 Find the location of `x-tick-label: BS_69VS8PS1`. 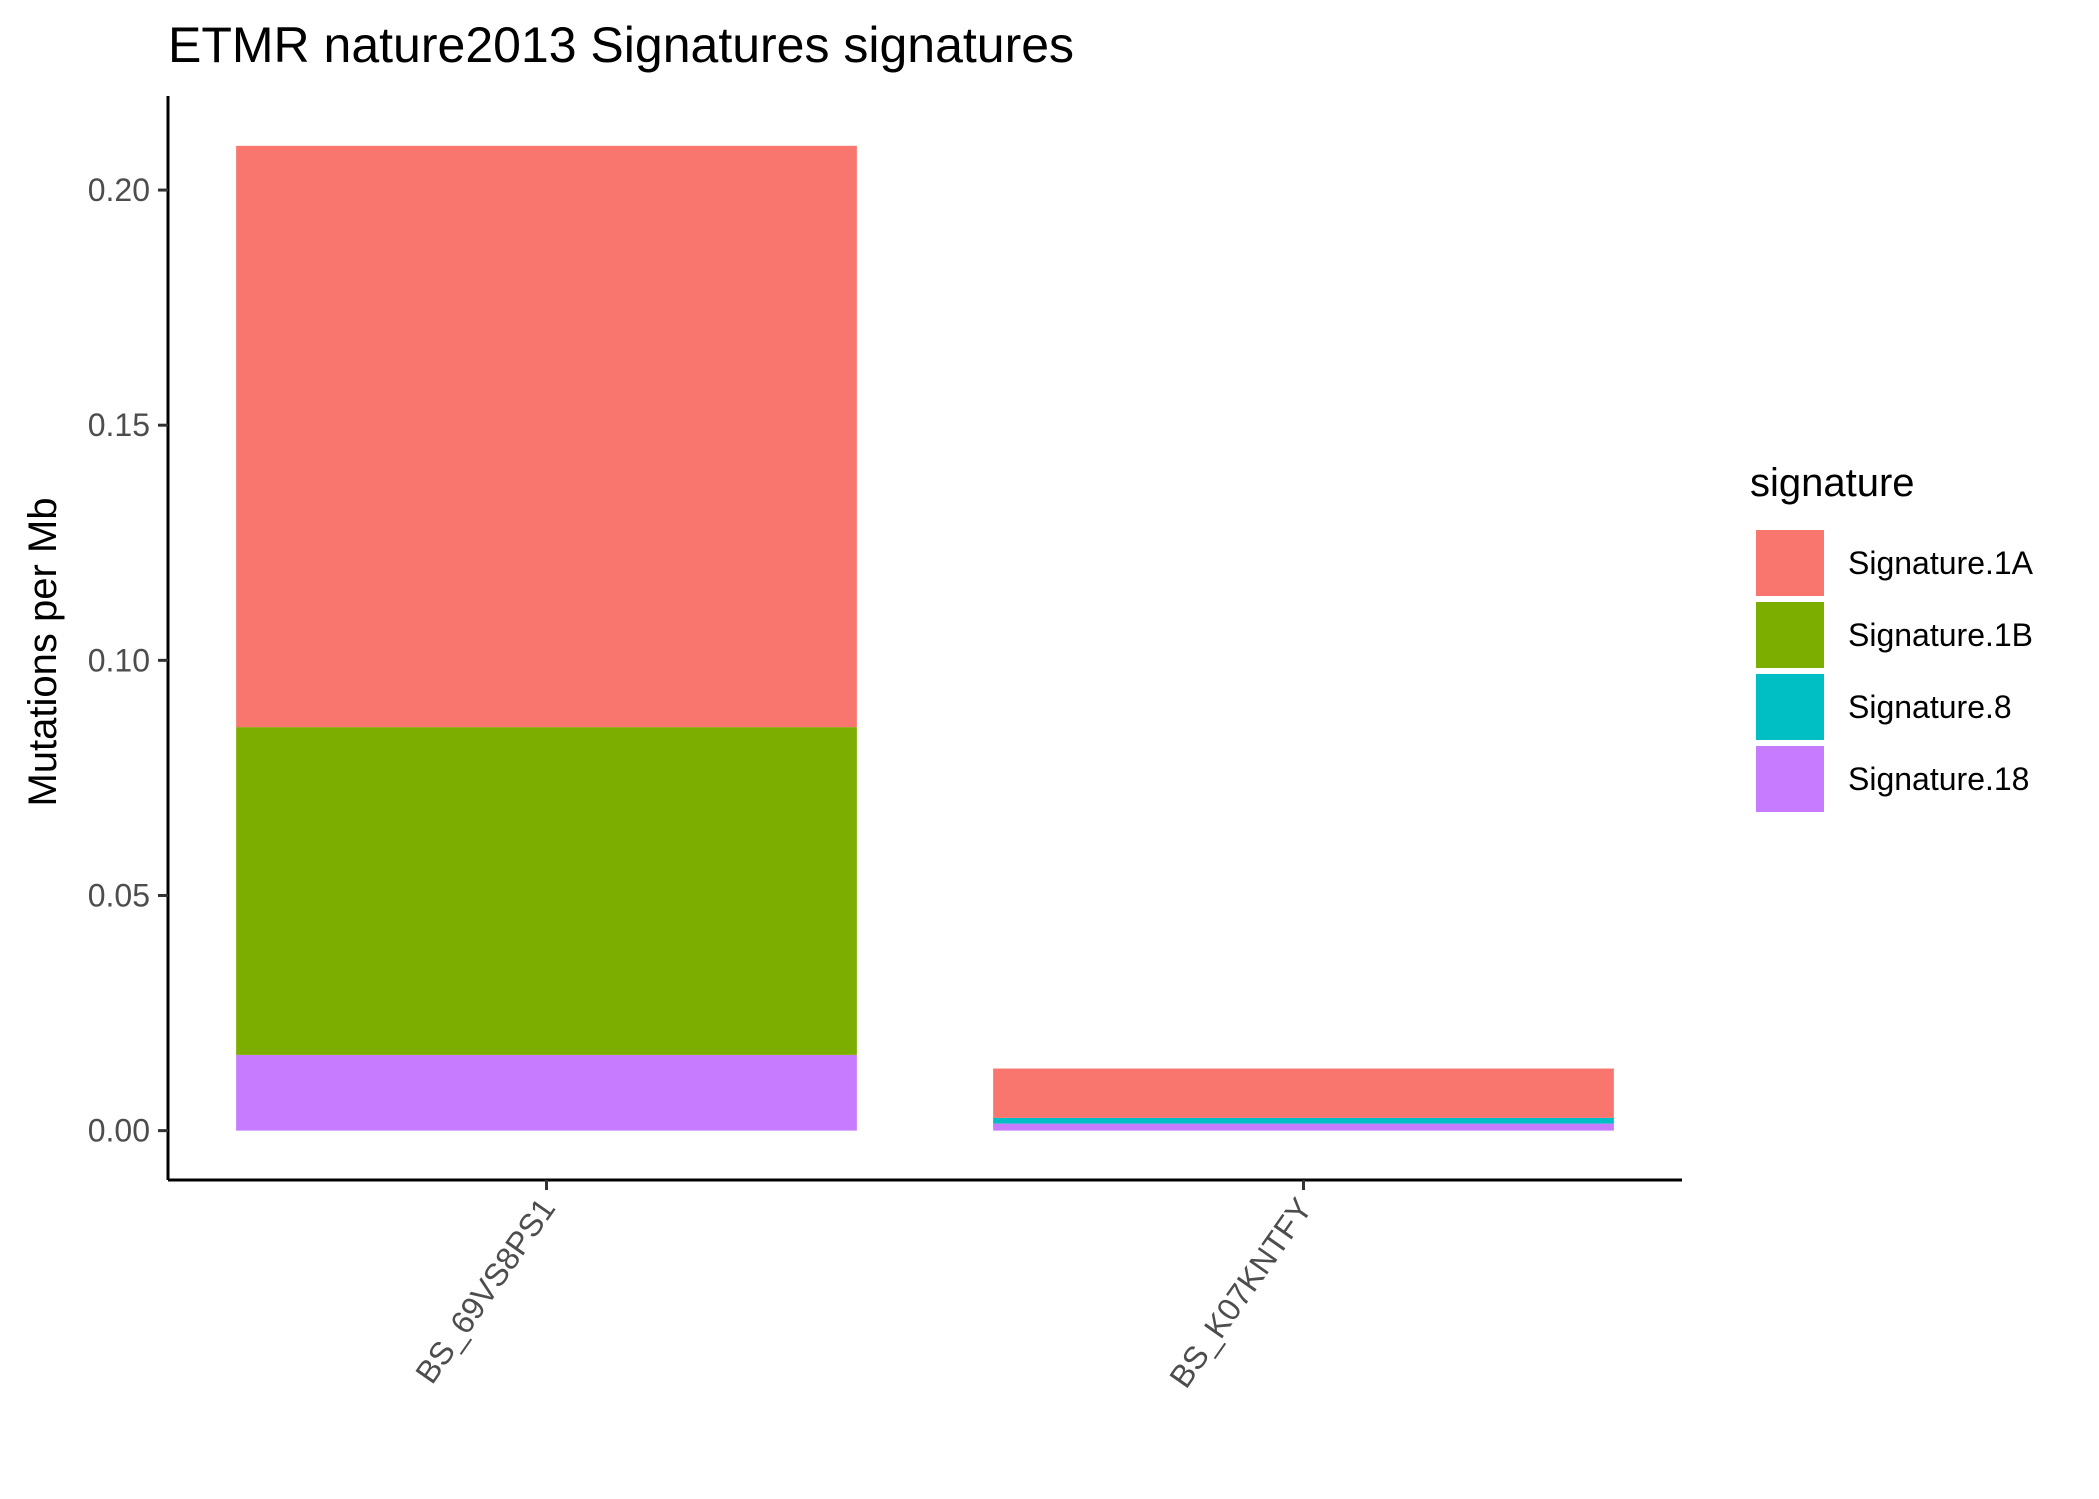

x-tick-label: BS_69VS8PS1 is located at coordinates (485, 1290).